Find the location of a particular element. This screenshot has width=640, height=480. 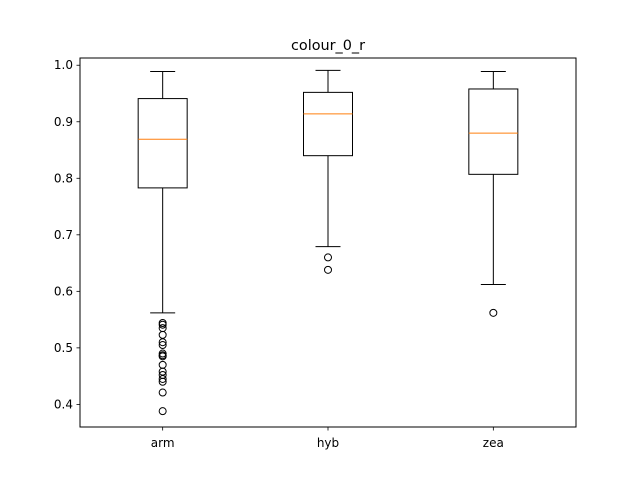

y-tick-label: 0.8 is located at coordinates (63, 178).